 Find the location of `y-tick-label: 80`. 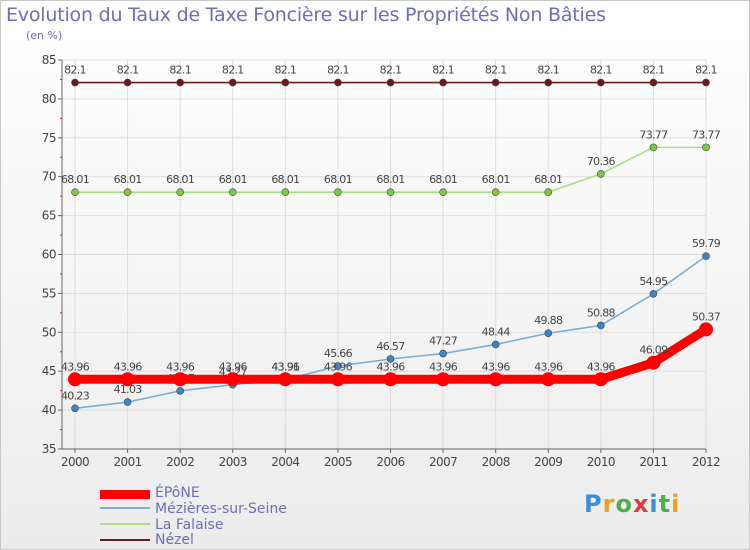

y-tick-label: 80 is located at coordinates (49, 99).